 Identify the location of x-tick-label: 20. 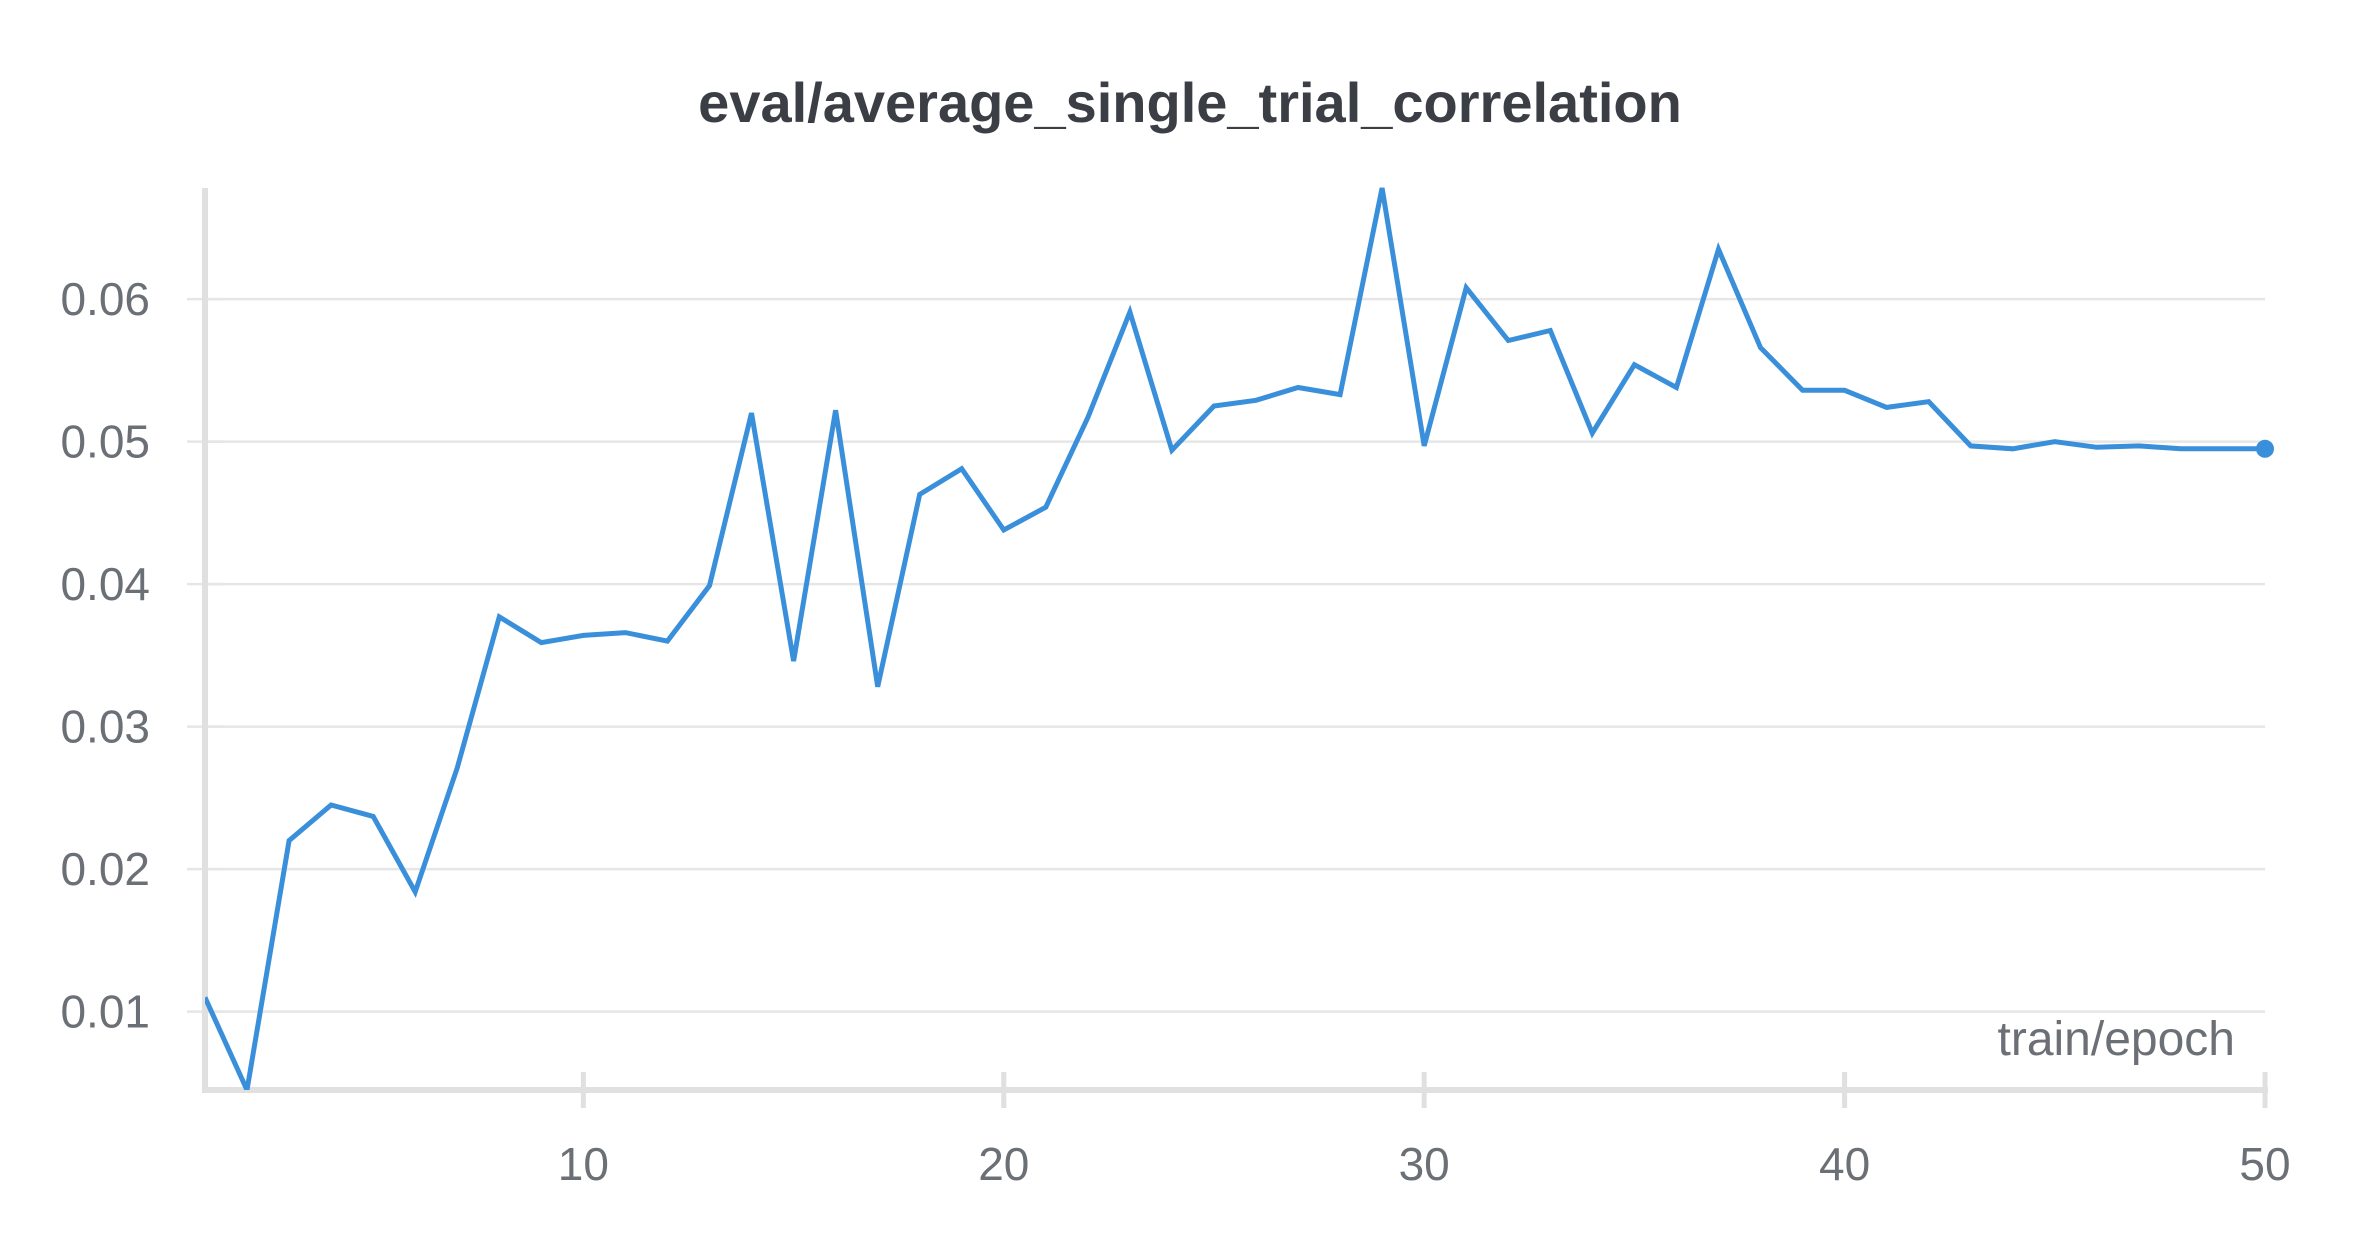
(1003, 1164).